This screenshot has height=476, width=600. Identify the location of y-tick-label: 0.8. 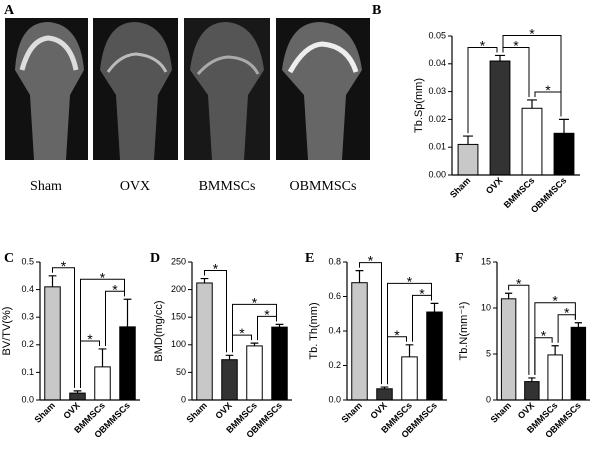
(334, 261).